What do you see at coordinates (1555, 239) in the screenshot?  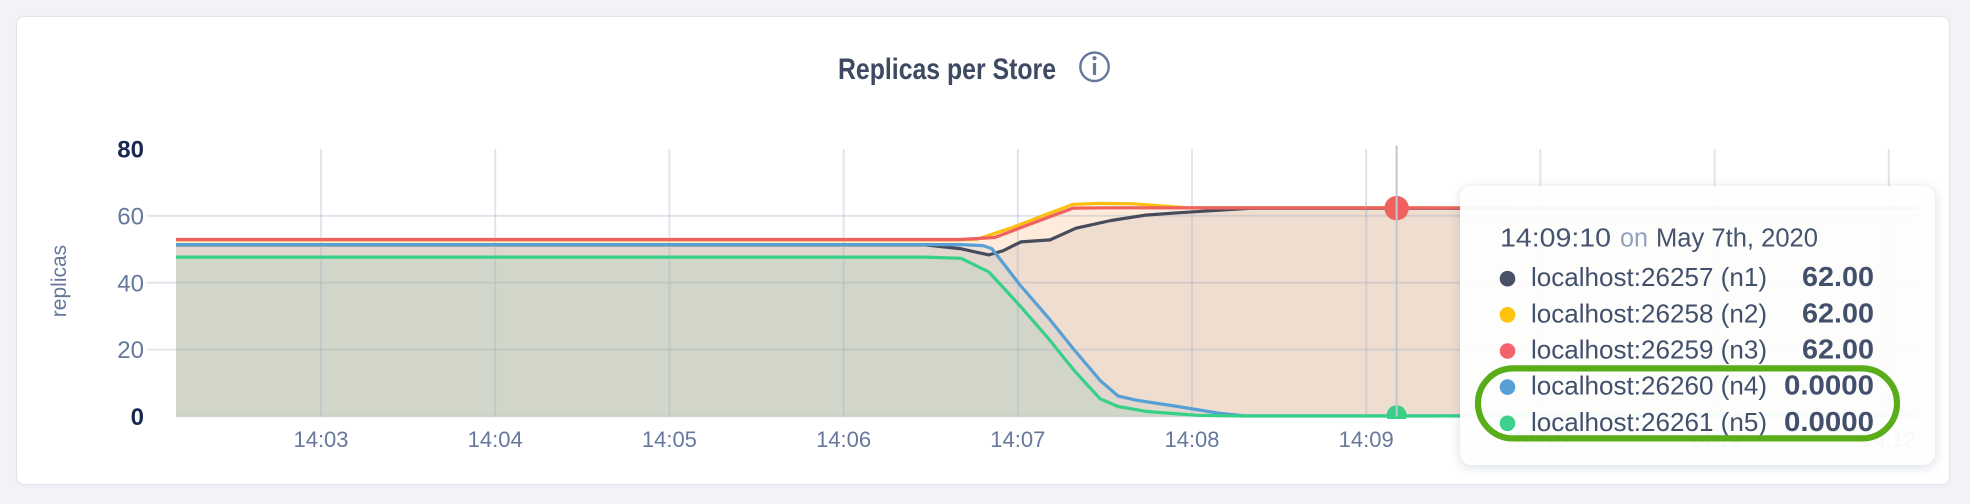 I see `svg-text: 14:09:10` at bounding box center [1555, 239].